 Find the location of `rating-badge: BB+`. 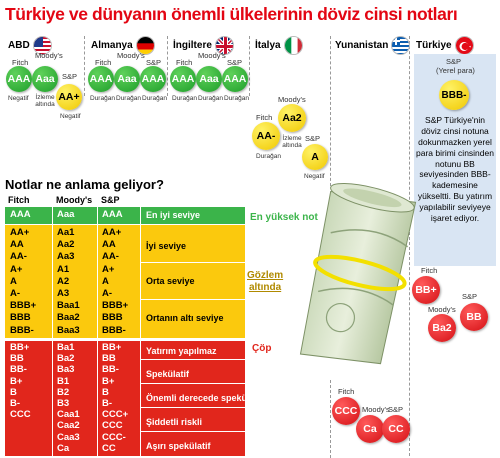

rating-badge: BB+ is located at coordinates (426, 290).